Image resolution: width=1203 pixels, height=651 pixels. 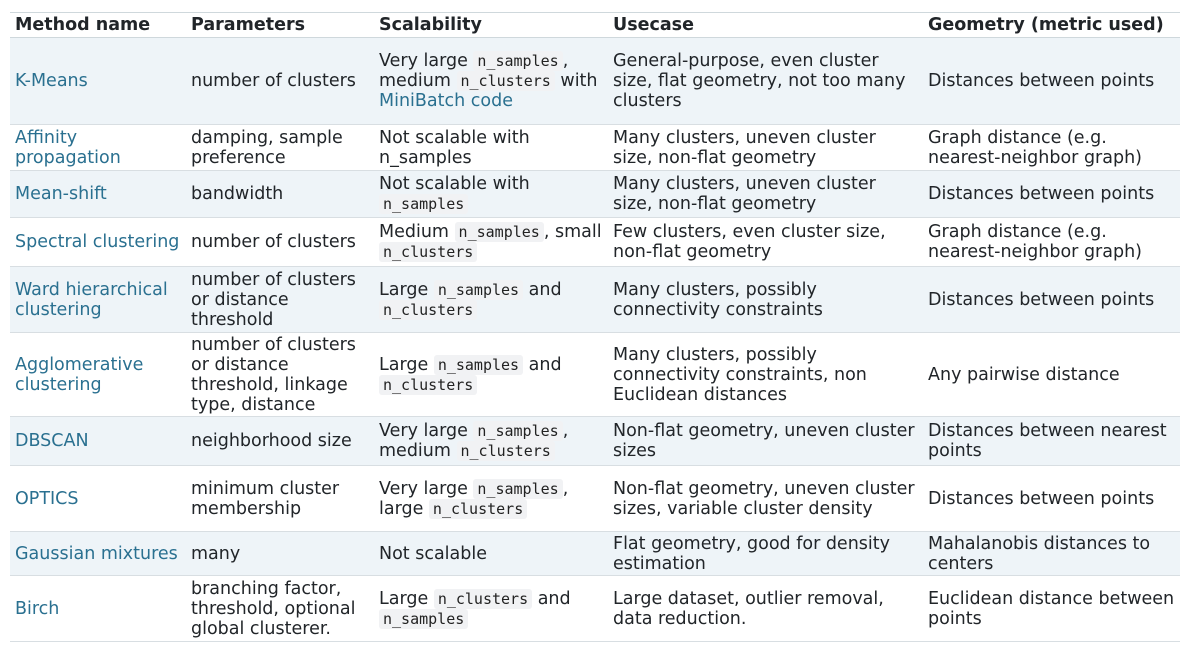 What do you see at coordinates (97, 242) in the screenshot?
I see `method-link: Spectral clustering` at bounding box center [97, 242].